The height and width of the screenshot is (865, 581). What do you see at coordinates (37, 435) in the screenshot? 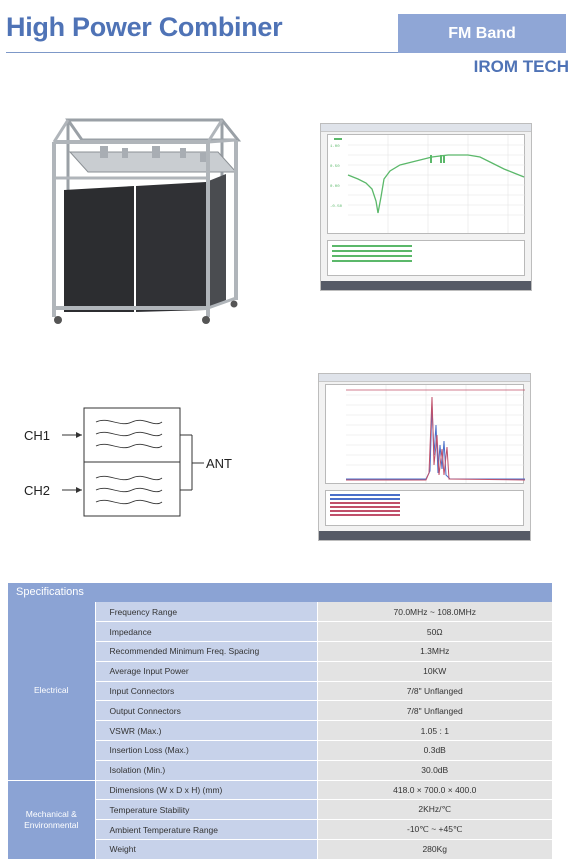
I see `ch1-label: CH1` at bounding box center [37, 435].